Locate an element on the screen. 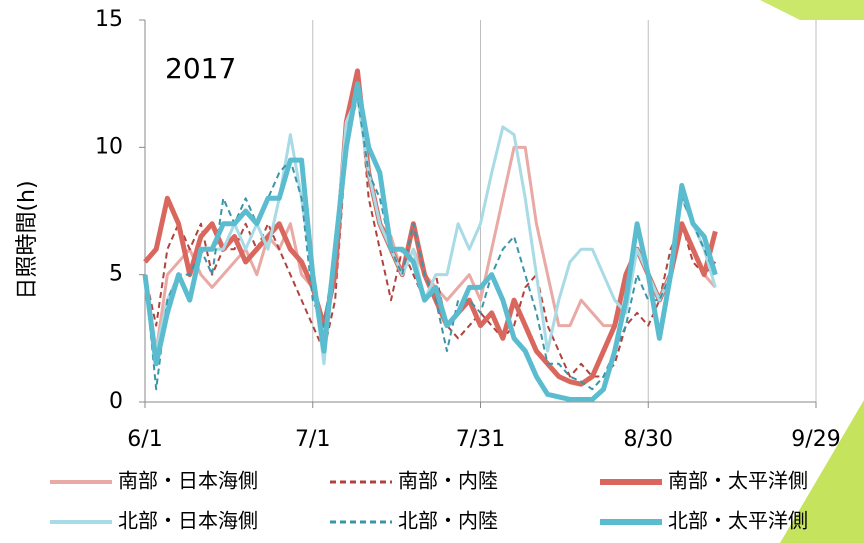 This screenshot has width=864, height=543. y-tick-label: 10 is located at coordinates (109, 146).